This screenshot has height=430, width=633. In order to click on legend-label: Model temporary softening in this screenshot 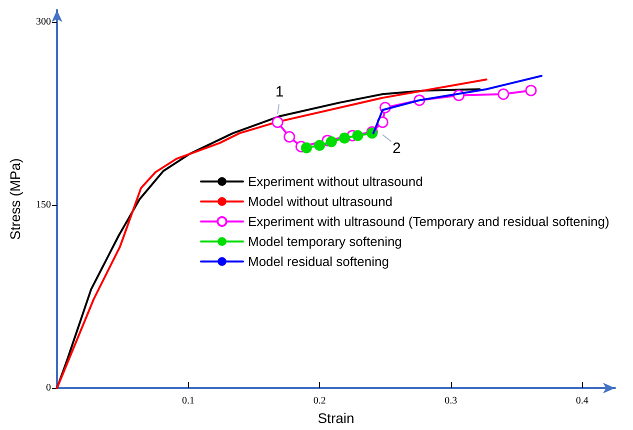, I will do `click(325, 241)`.